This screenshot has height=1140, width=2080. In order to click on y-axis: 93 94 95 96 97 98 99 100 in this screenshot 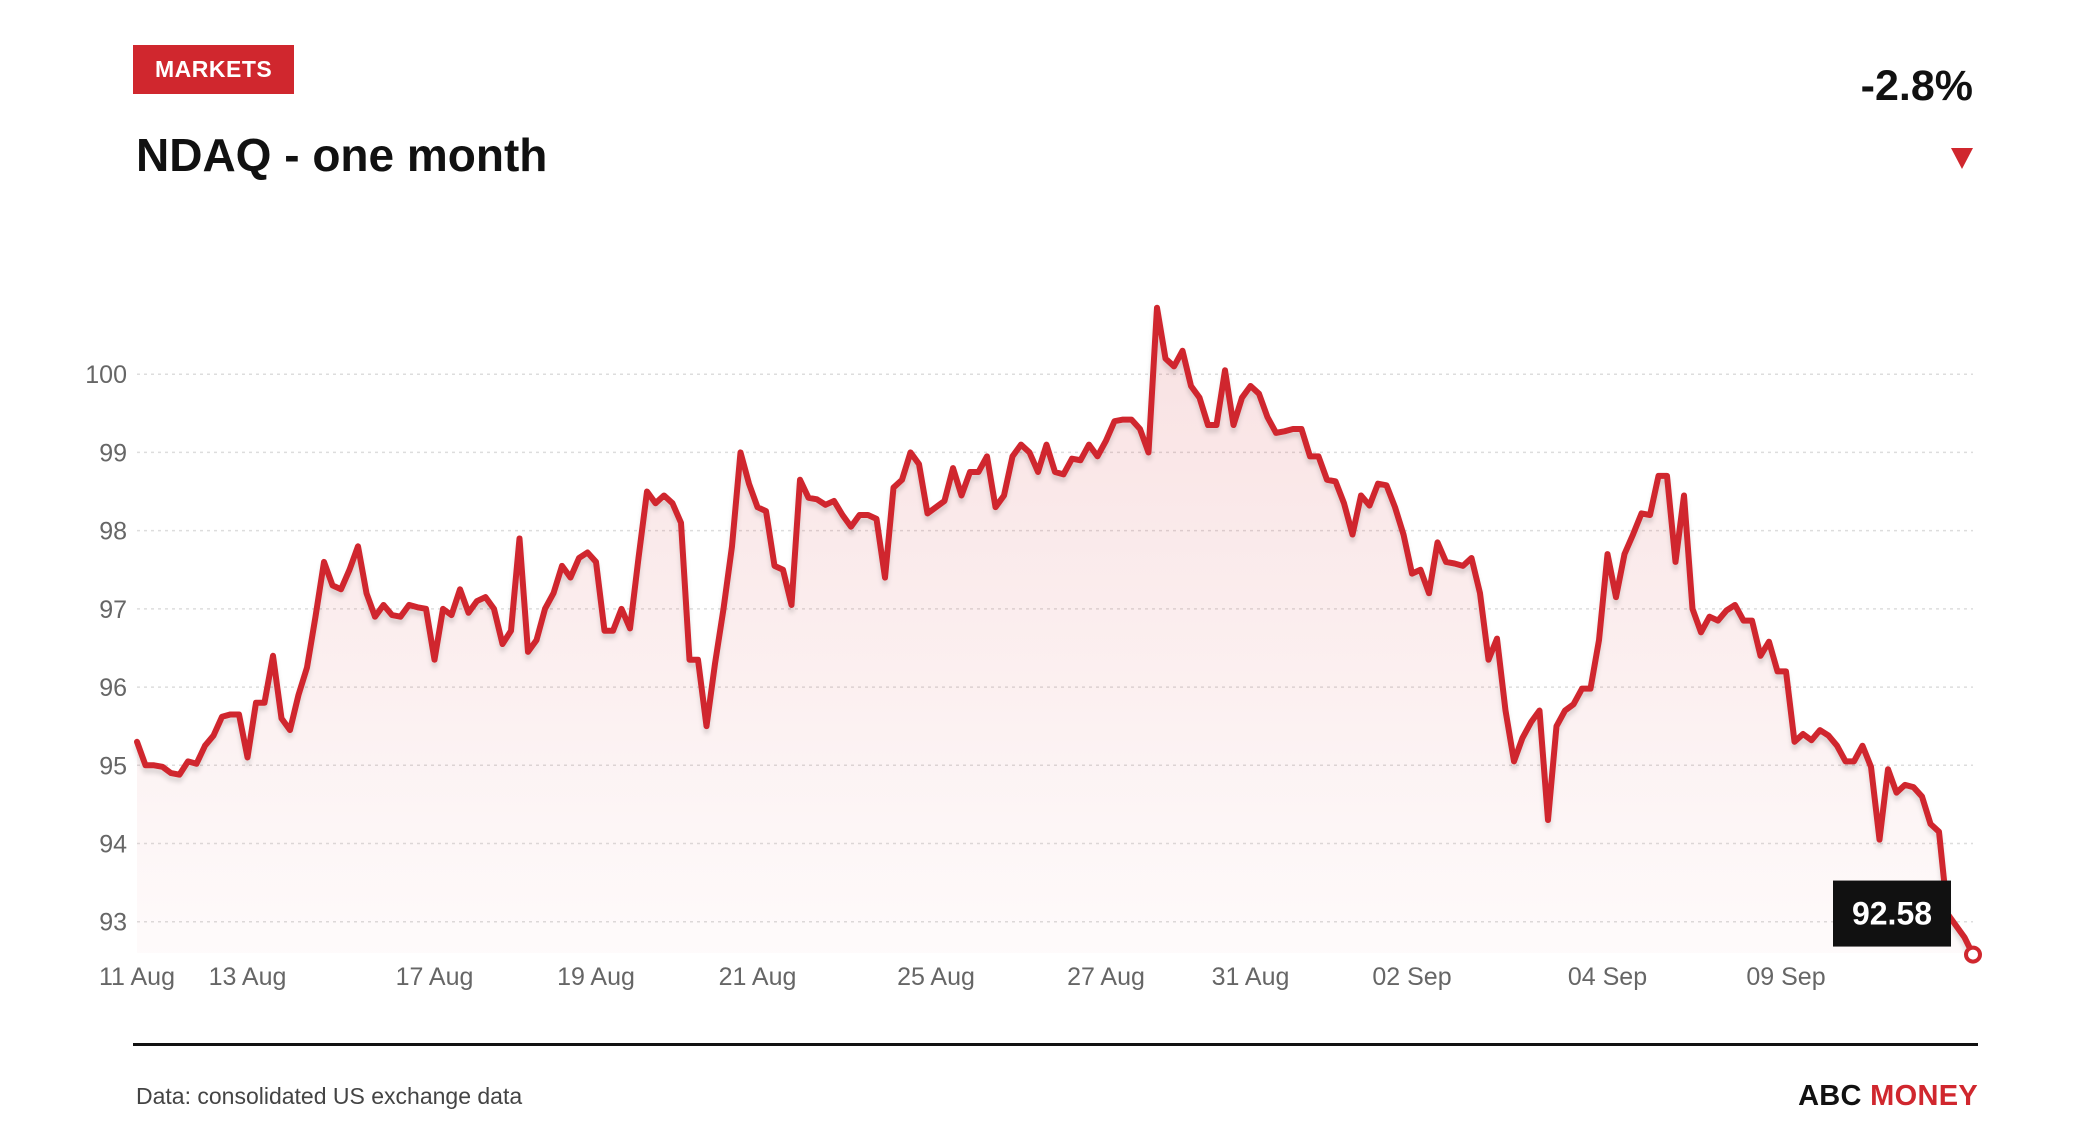, I will do `click(106, 649)`.